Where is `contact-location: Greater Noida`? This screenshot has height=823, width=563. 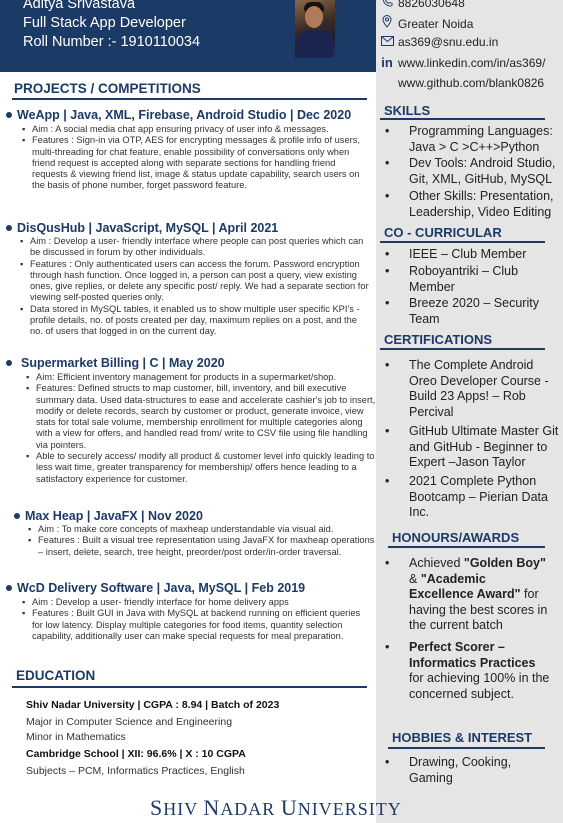
contact-location: Greater Noida is located at coordinates (469, 23).